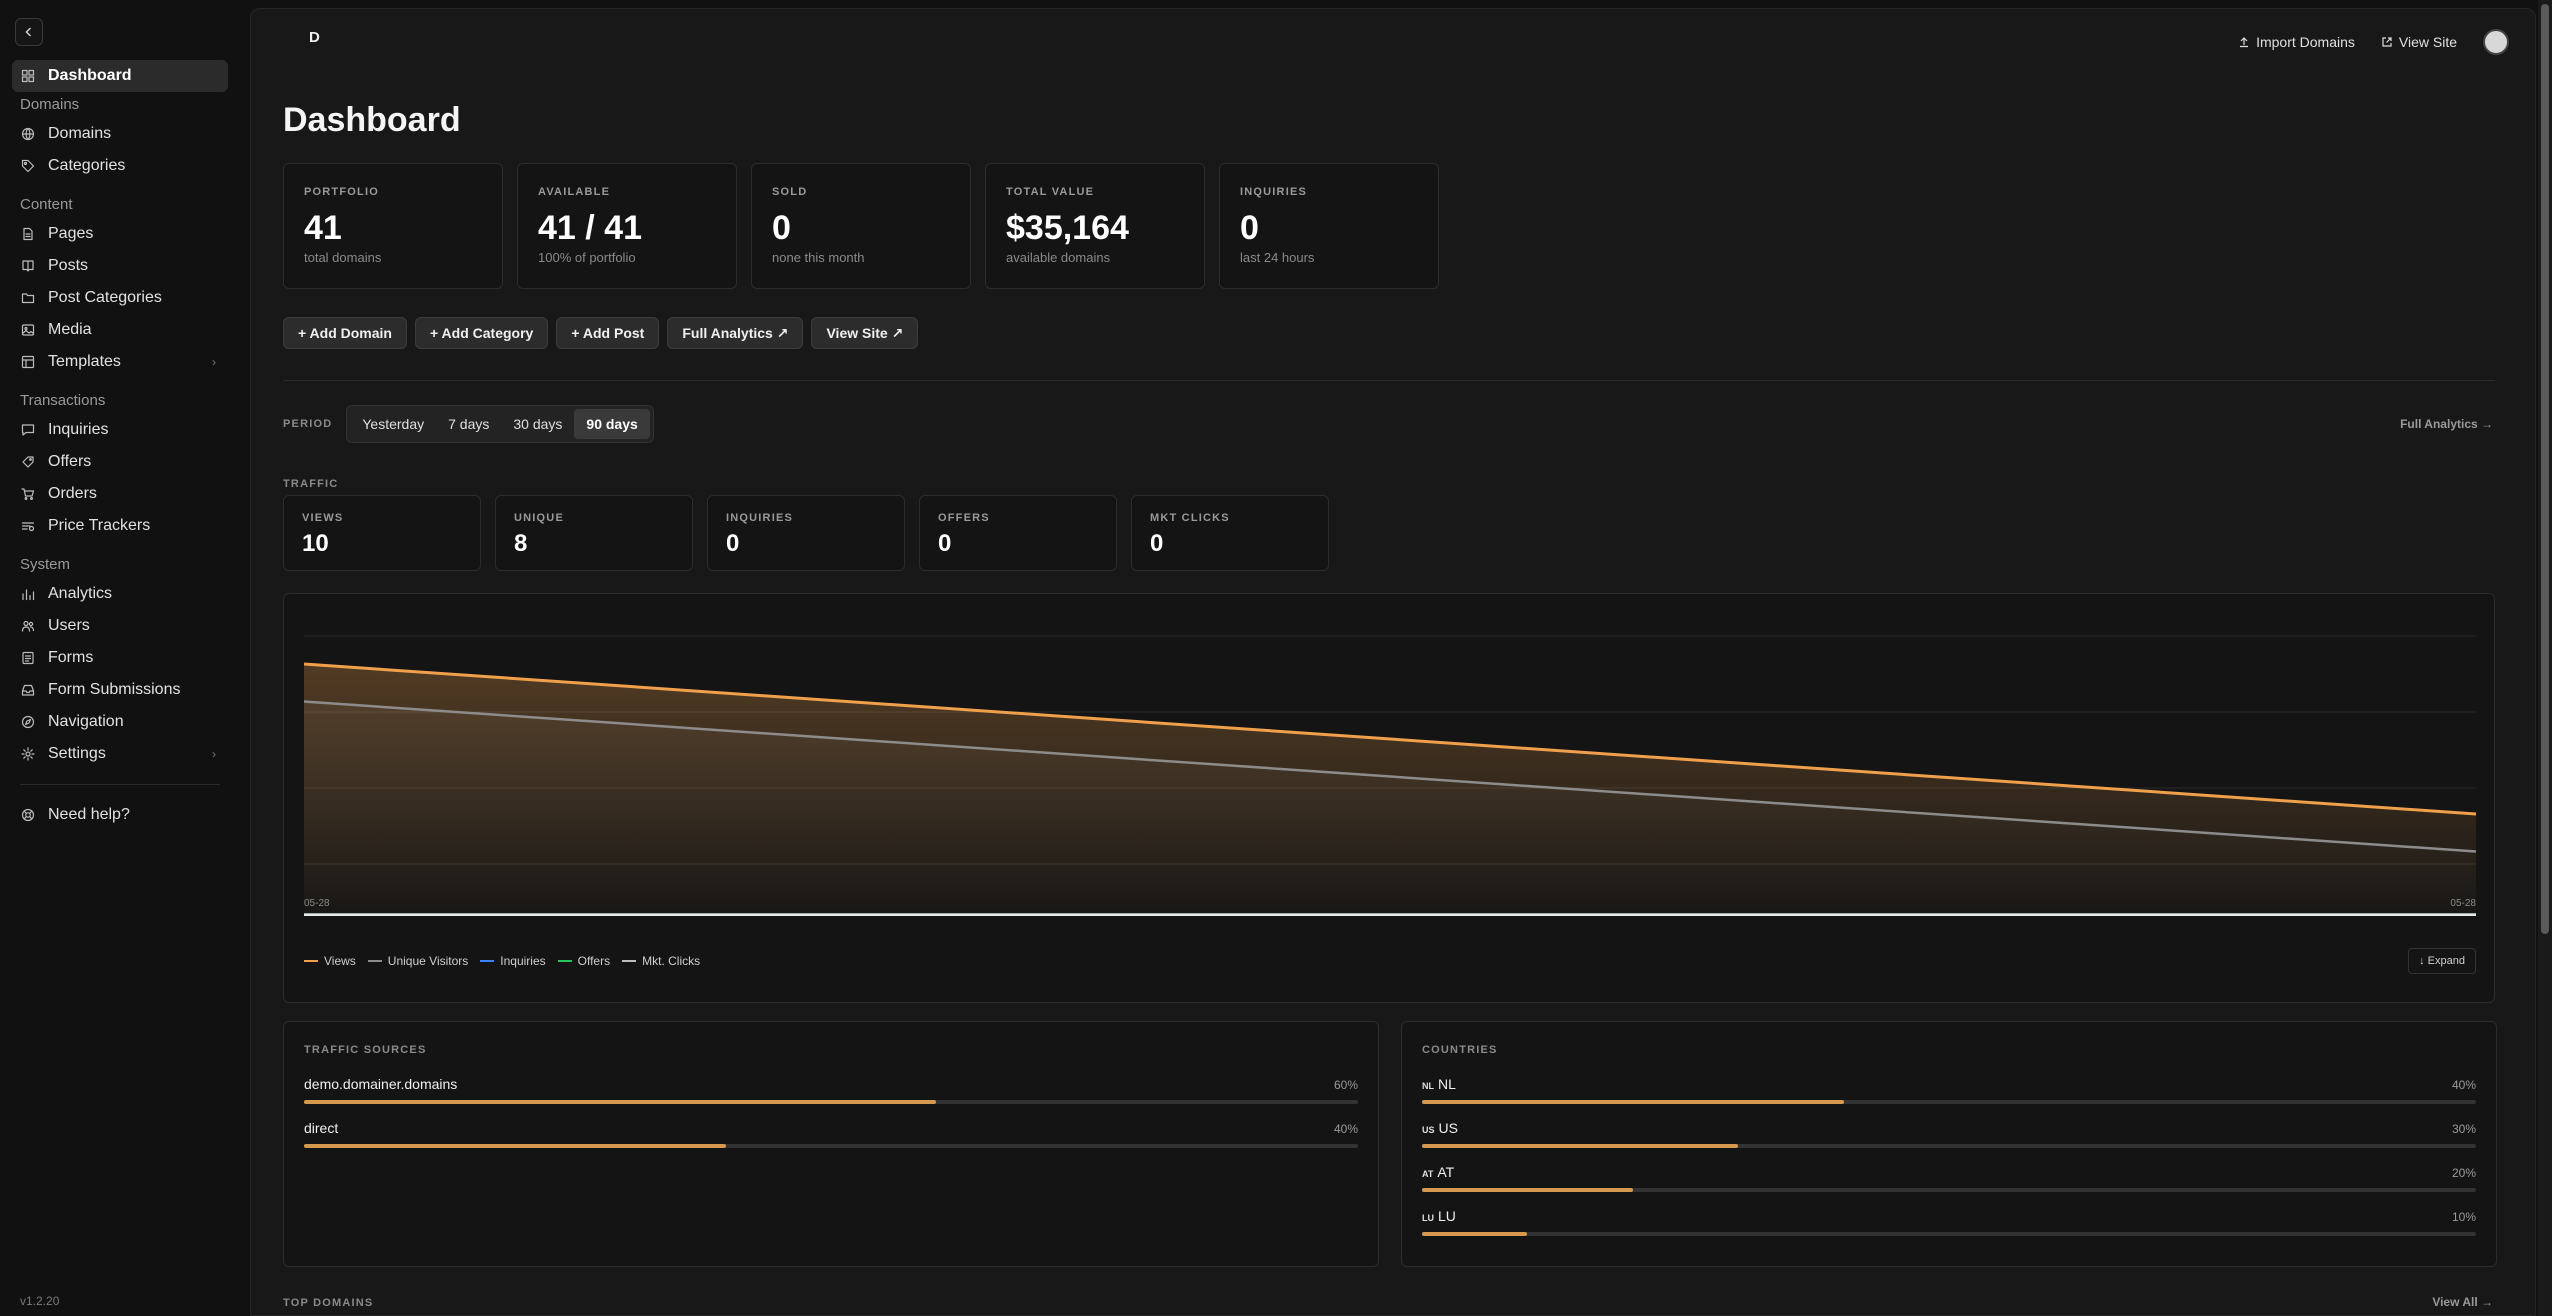  I want to click on sidebar-section-content: Content, so click(46, 204).